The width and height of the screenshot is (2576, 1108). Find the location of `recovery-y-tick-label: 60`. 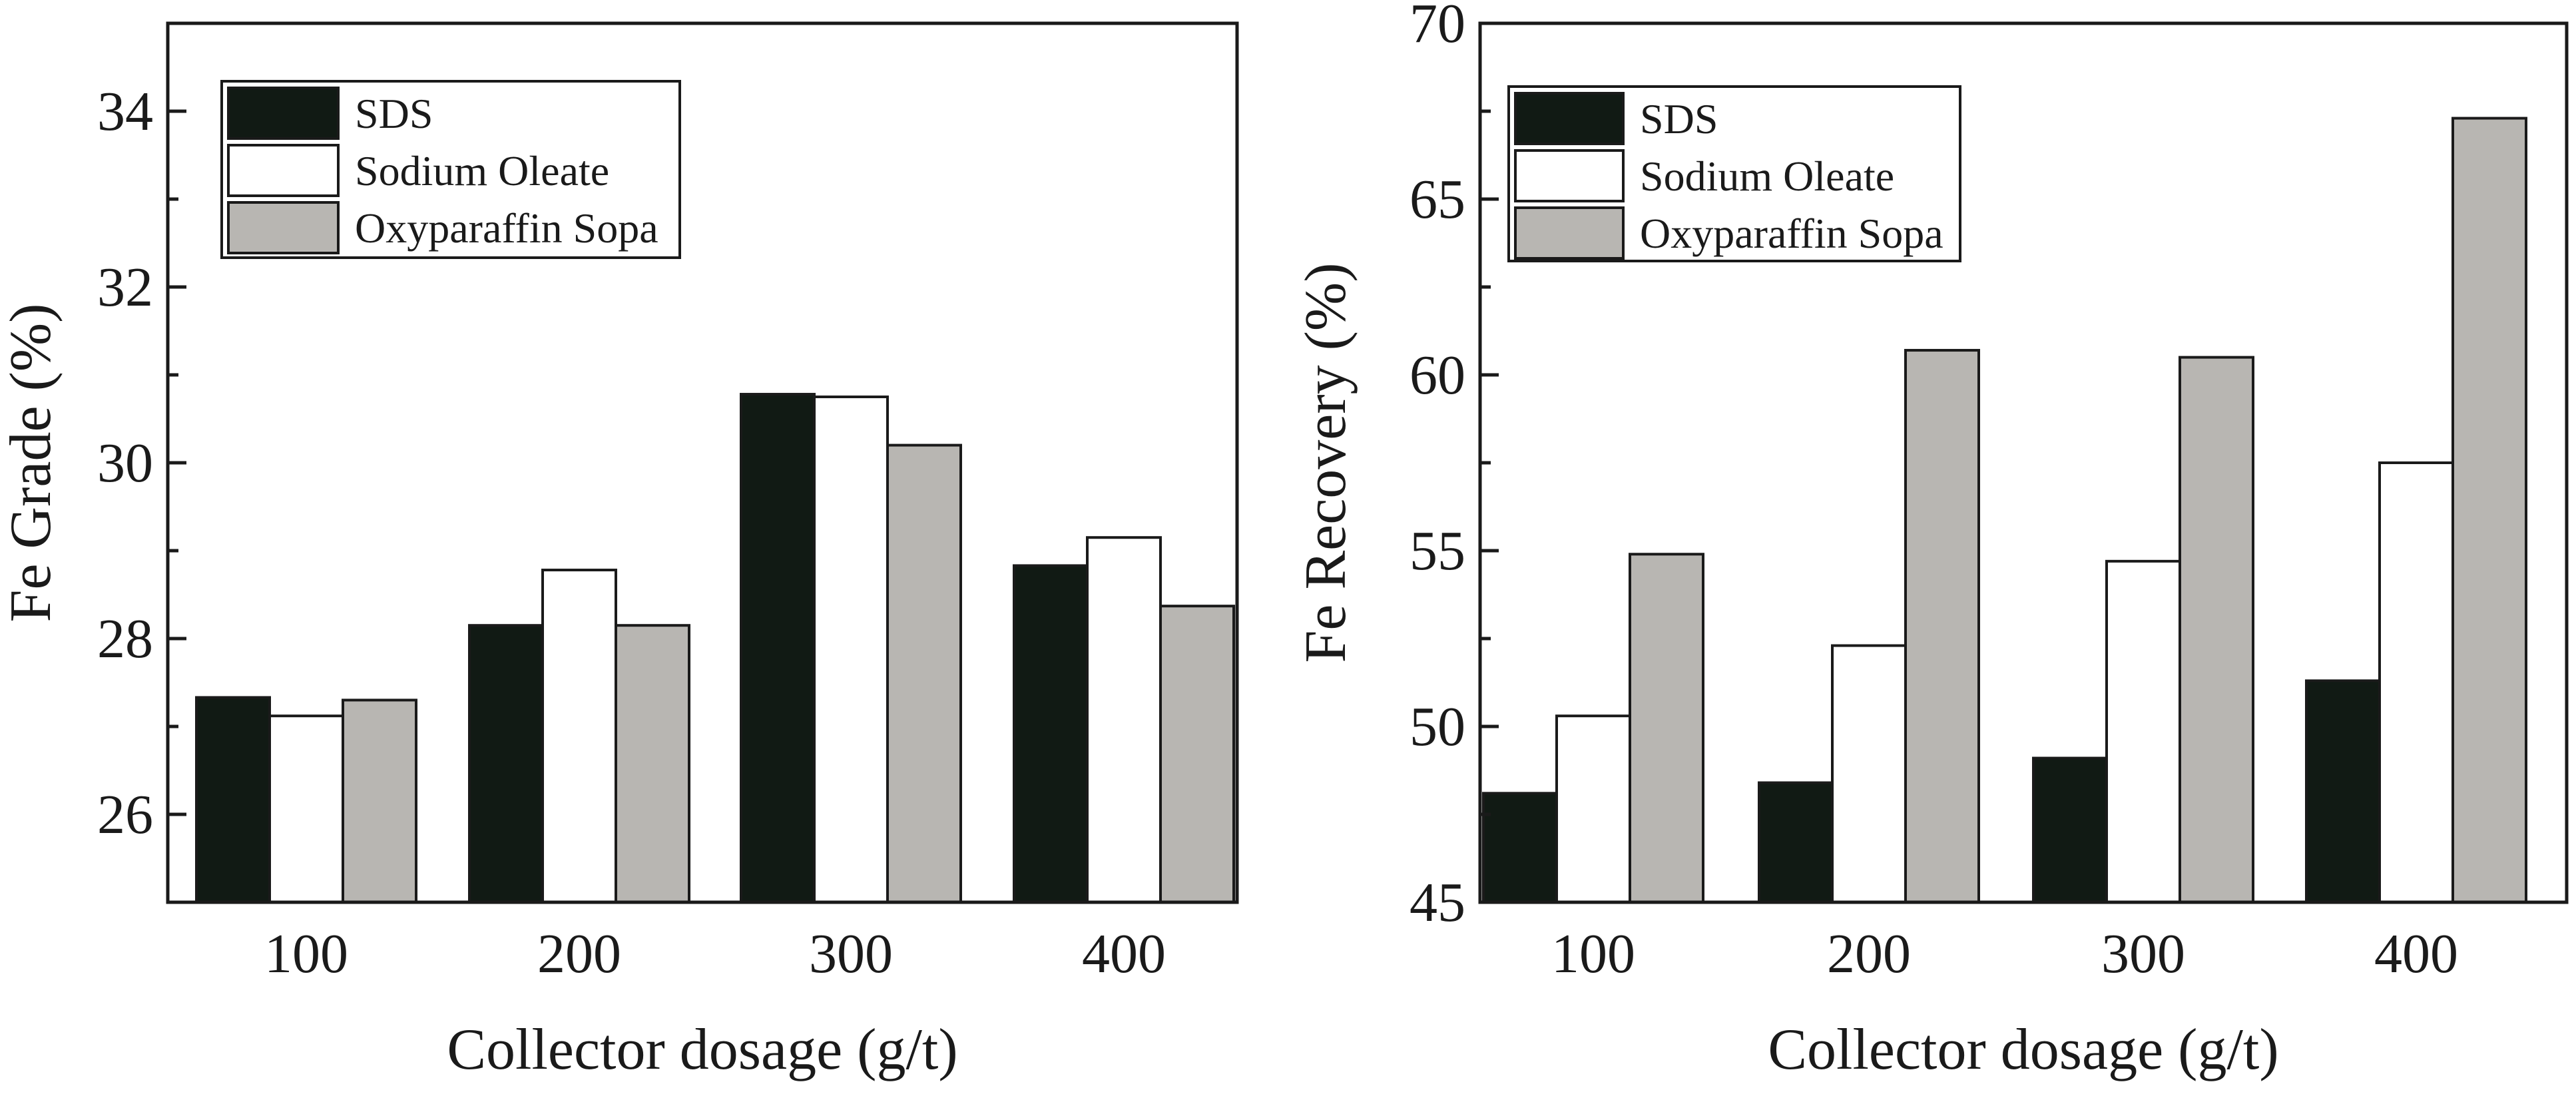

recovery-y-tick-label: 60 is located at coordinates (1438, 375).